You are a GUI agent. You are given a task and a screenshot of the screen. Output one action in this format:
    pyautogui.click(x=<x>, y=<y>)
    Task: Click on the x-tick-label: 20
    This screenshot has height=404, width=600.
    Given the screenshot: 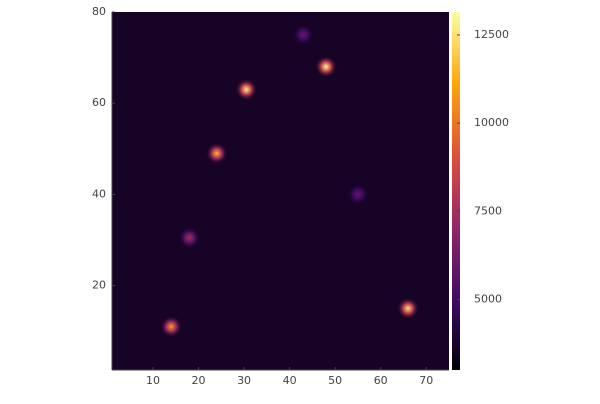 What is the action you would take?
    pyautogui.click(x=199, y=380)
    